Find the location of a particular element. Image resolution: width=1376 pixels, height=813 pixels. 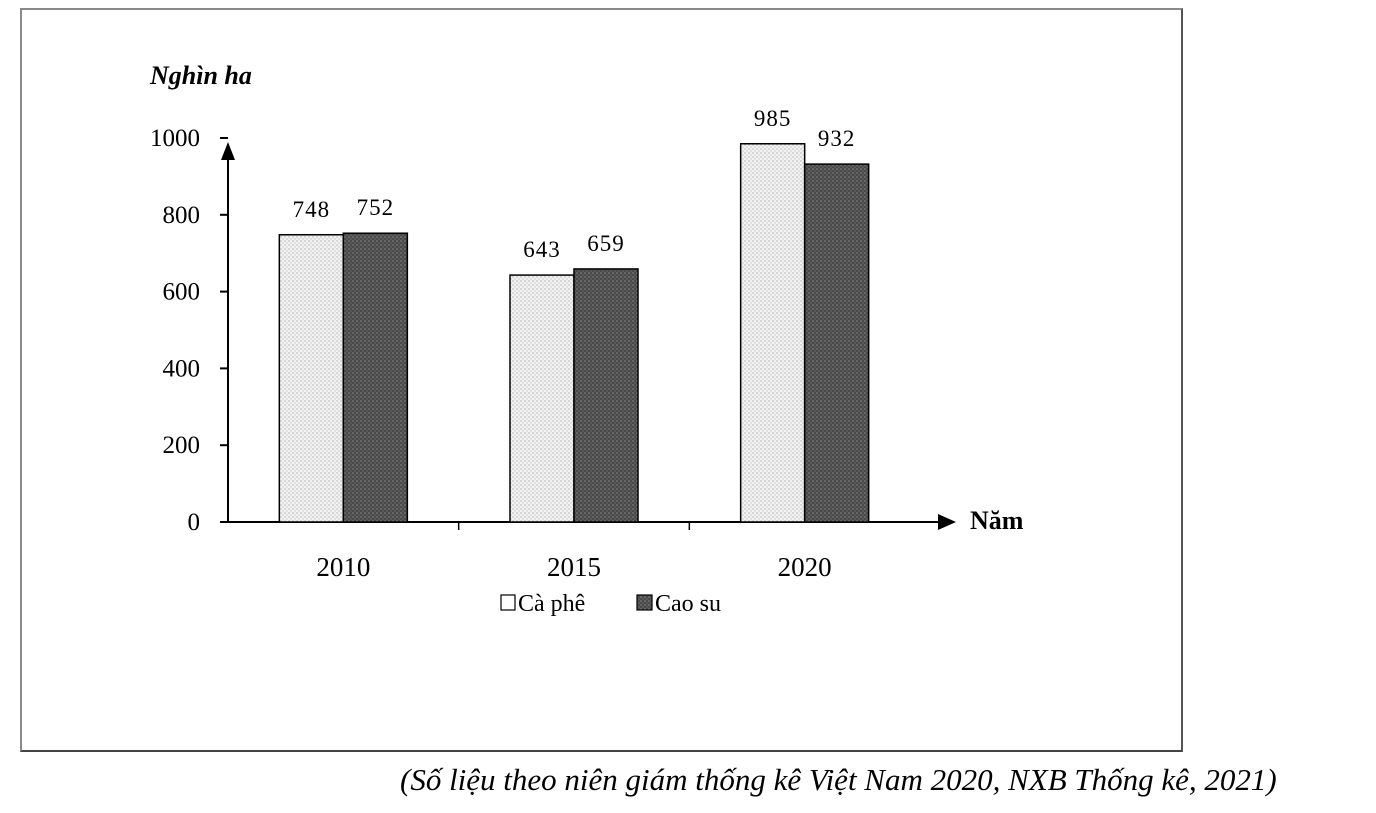

x-axis-label: Năm is located at coordinates (997, 520).